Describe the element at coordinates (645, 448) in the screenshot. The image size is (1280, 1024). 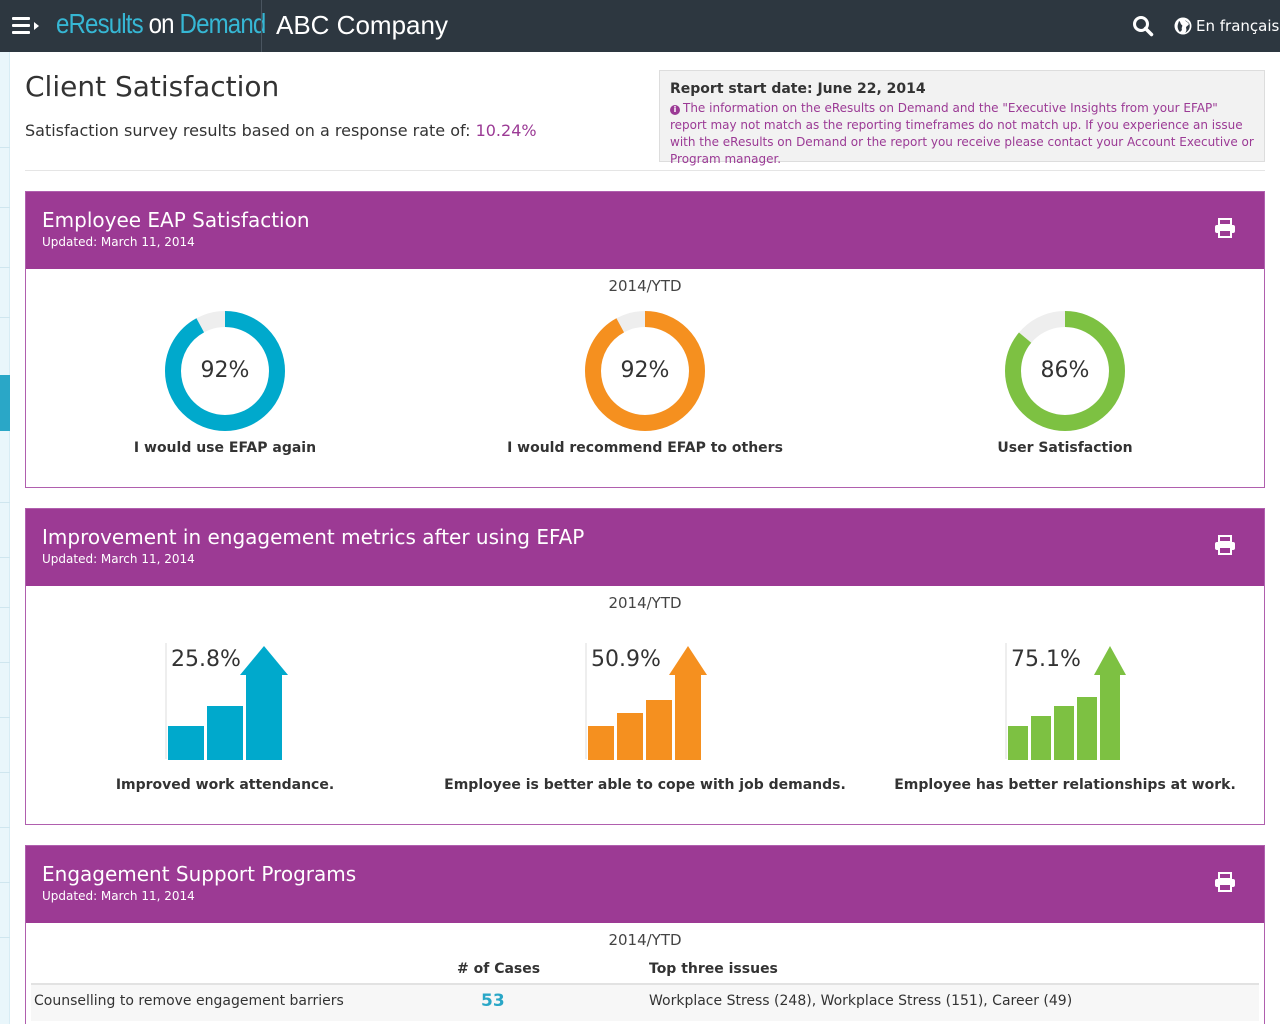
I see `donut-label-recommend: I would recommend EFAP to others` at that location.